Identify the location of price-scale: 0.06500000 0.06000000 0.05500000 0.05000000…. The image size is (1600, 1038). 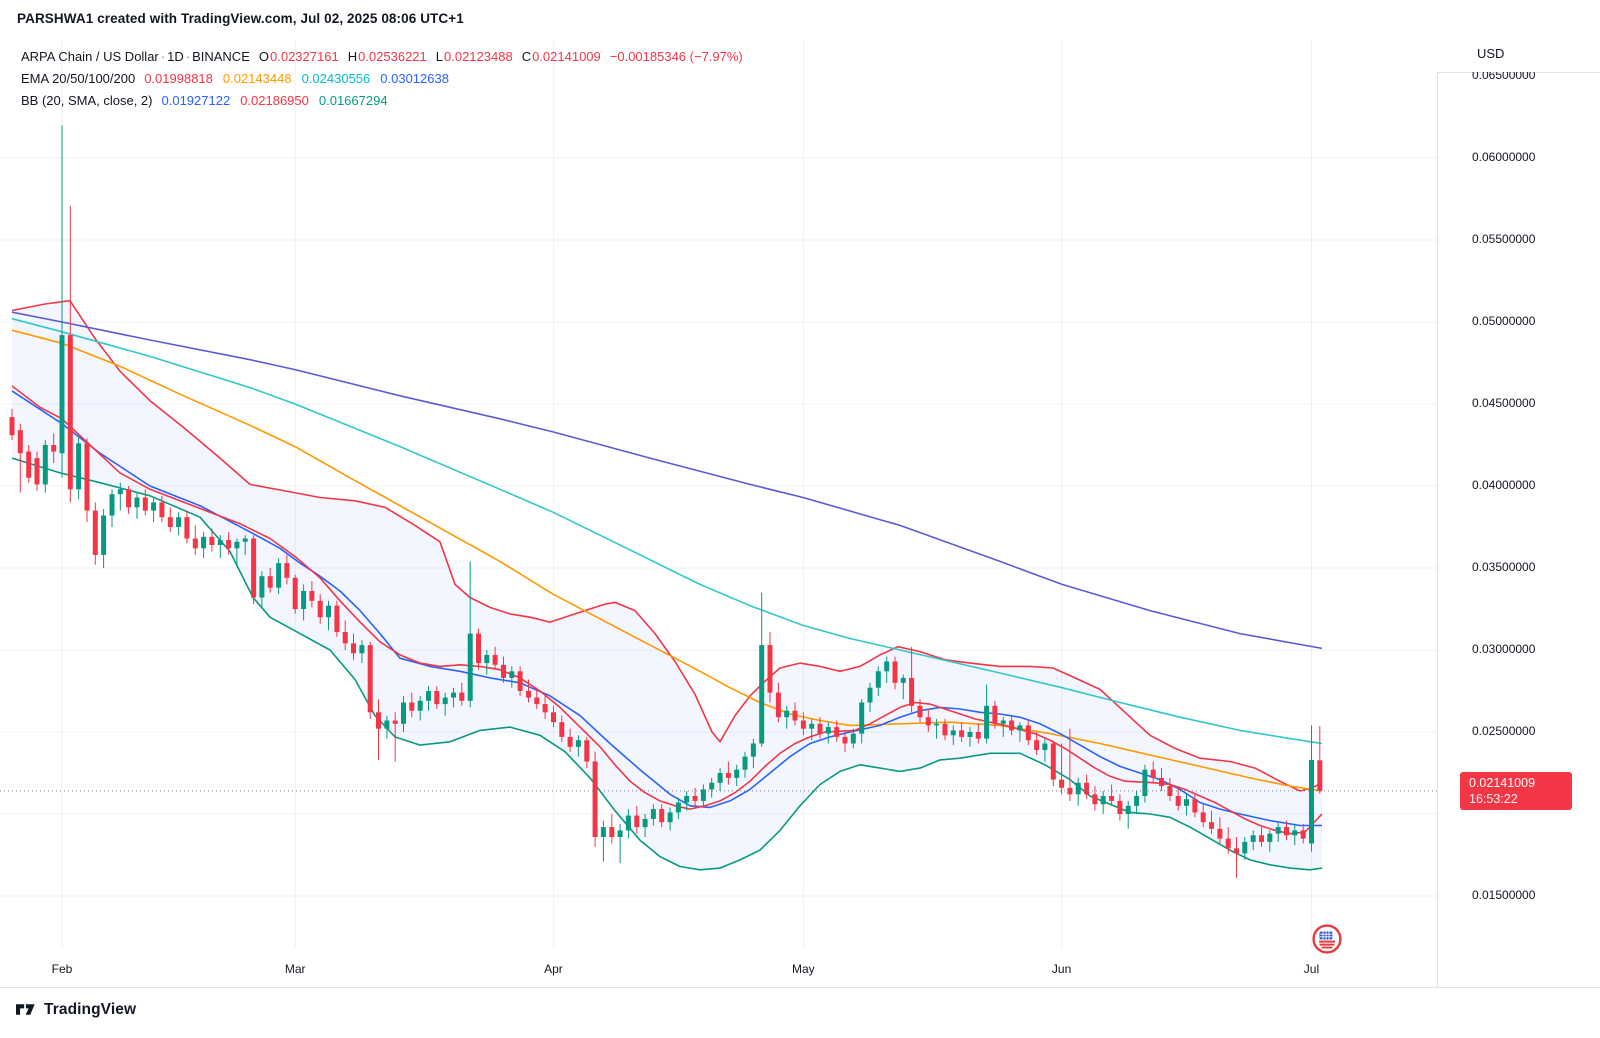
(1519, 529).